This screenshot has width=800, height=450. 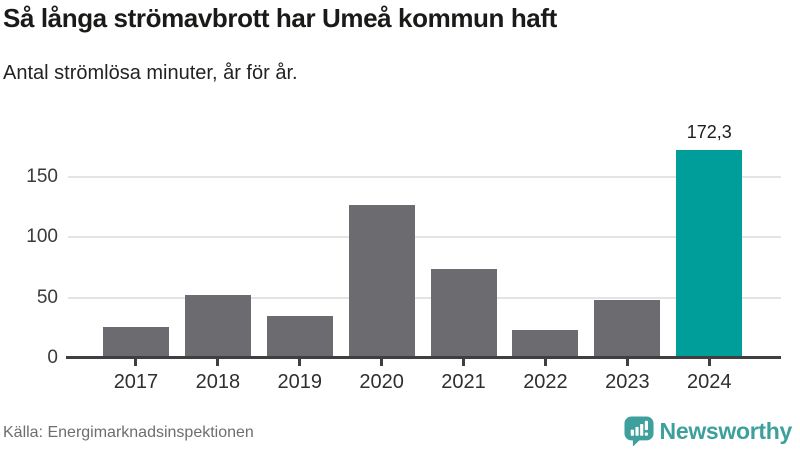 What do you see at coordinates (42, 177) in the screenshot?
I see `y-axis-label-150: 150` at bounding box center [42, 177].